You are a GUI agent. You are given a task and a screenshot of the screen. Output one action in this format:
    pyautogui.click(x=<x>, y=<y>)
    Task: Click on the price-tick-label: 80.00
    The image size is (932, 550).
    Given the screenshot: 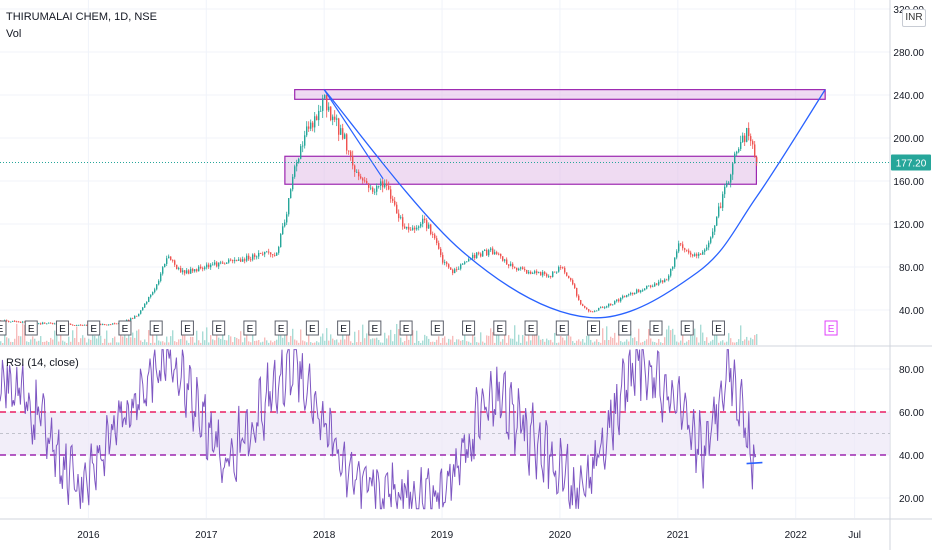 What is the action you would take?
    pyautogui.click(x=911, y=268)
    